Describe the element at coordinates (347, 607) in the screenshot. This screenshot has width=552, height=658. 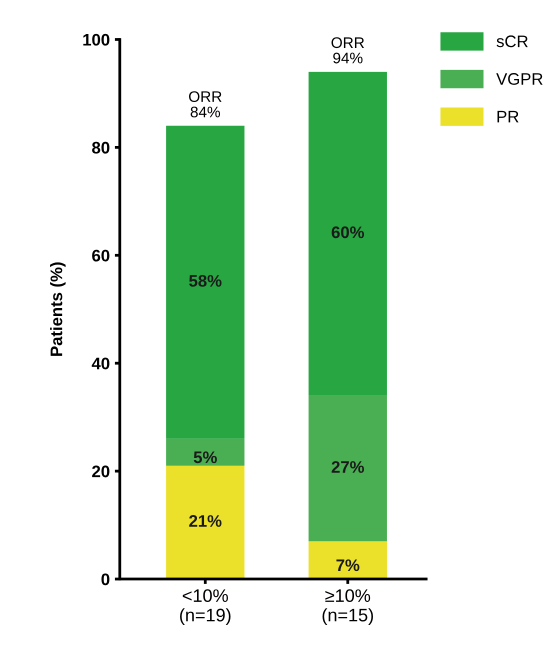
I see `x-tick-label: ≥10% (n=15)` at that location.